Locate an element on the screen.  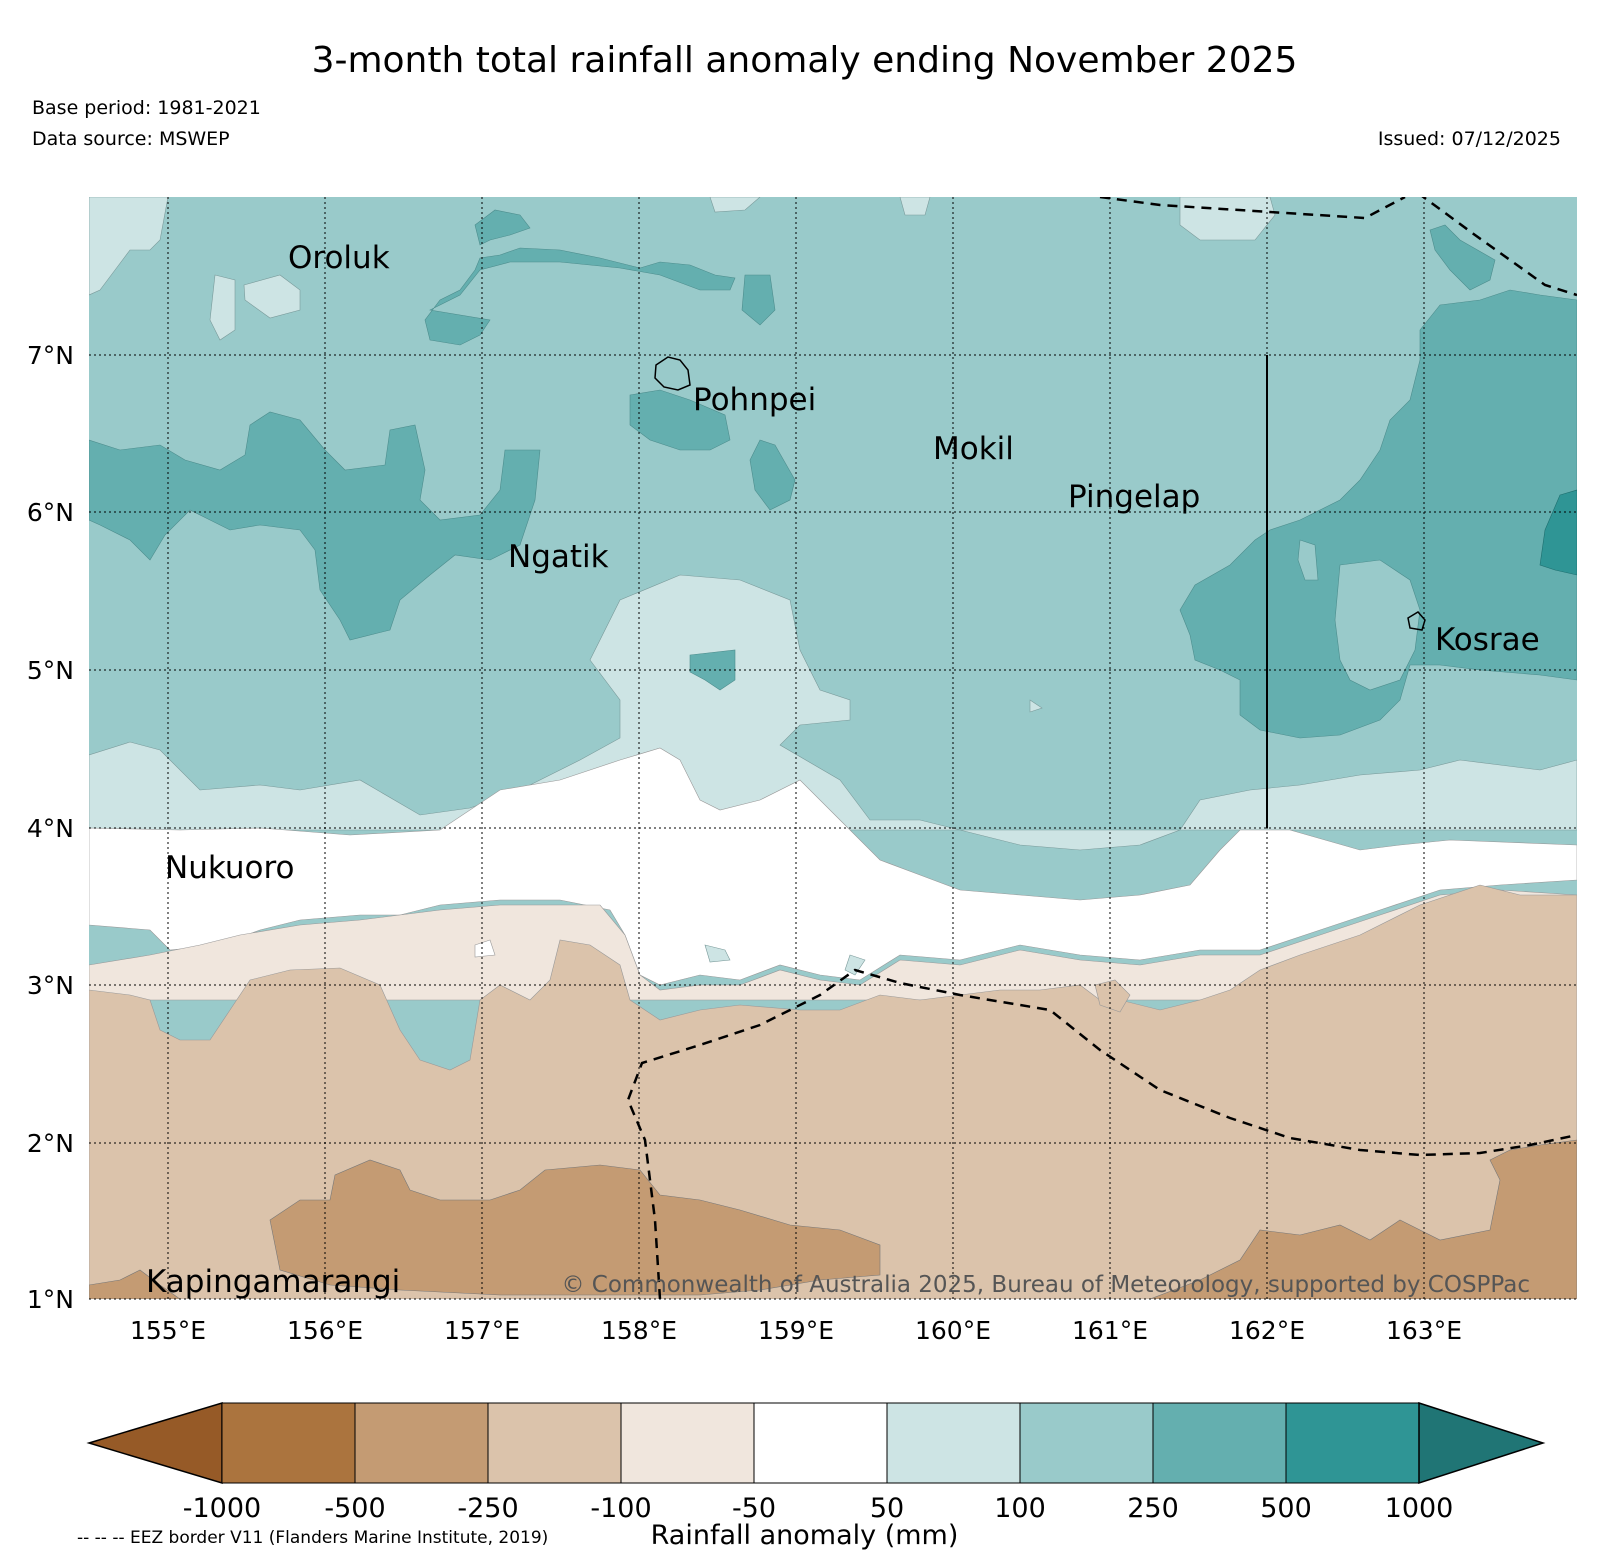
band-250-500-west is located at coordinates (315, 526).